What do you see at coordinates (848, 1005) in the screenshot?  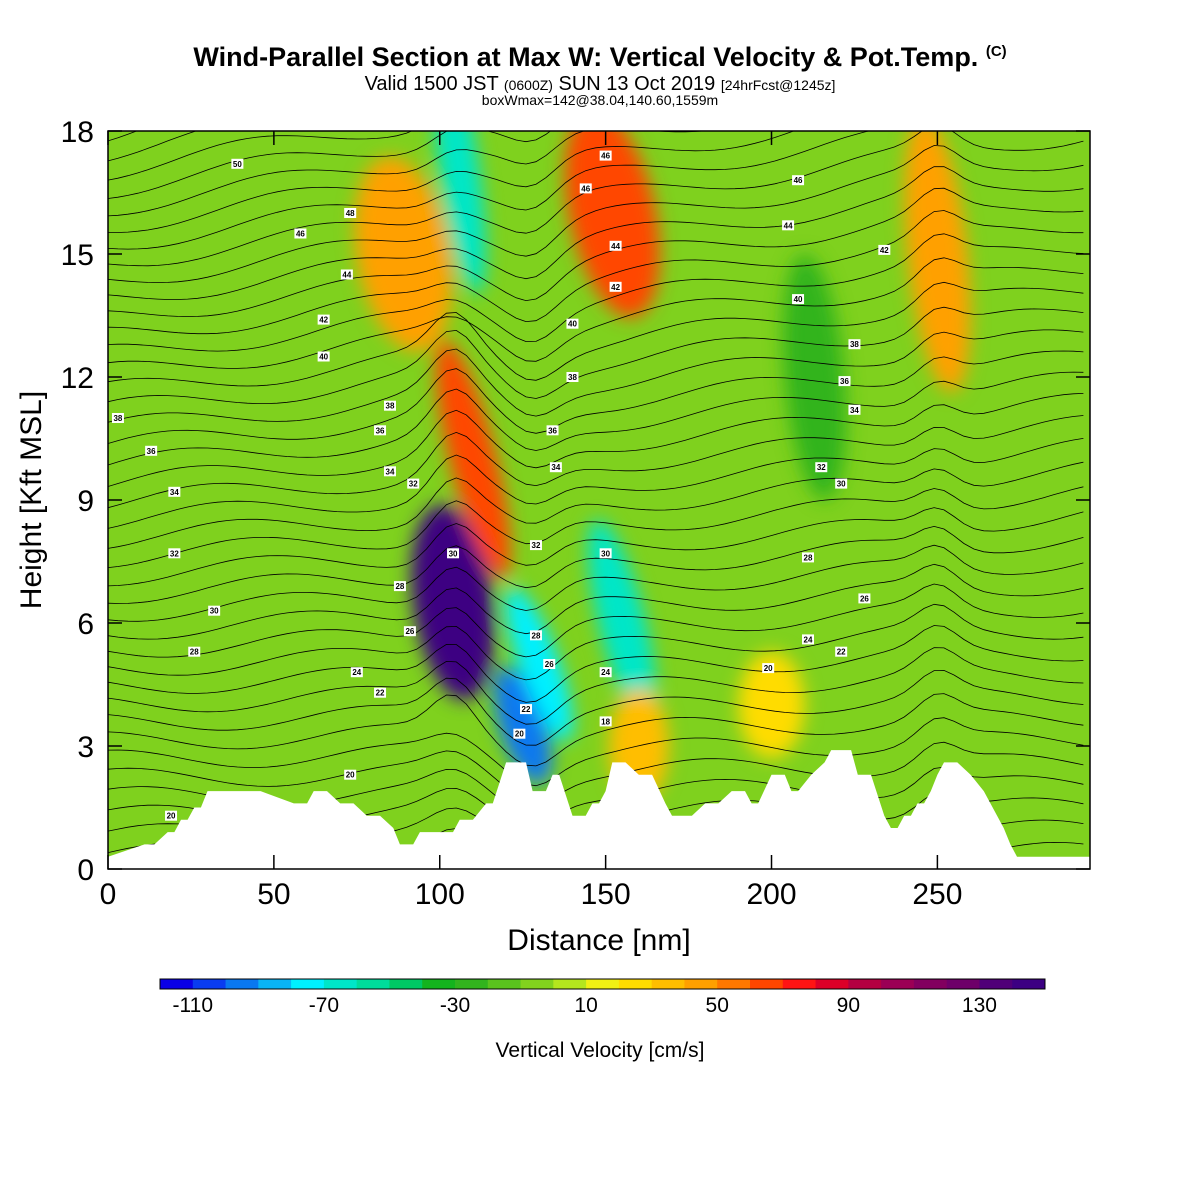 I see `colorbar-tick-label: 90` at bounding box center [848, 1005].